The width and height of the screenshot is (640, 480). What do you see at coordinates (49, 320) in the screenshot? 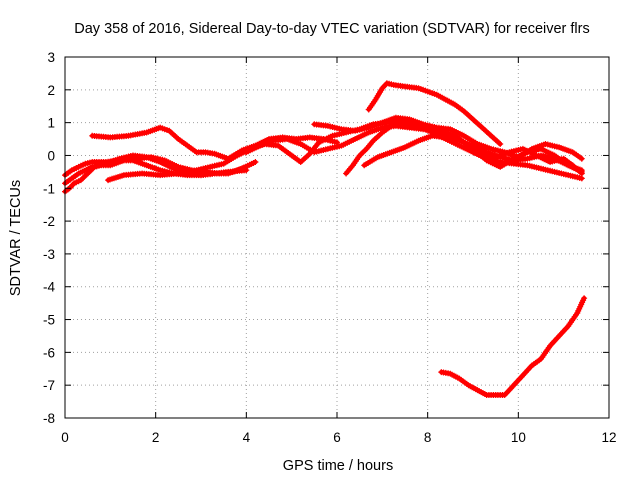
I see `y-tick-label: -5` at bounding box center [49, 320].